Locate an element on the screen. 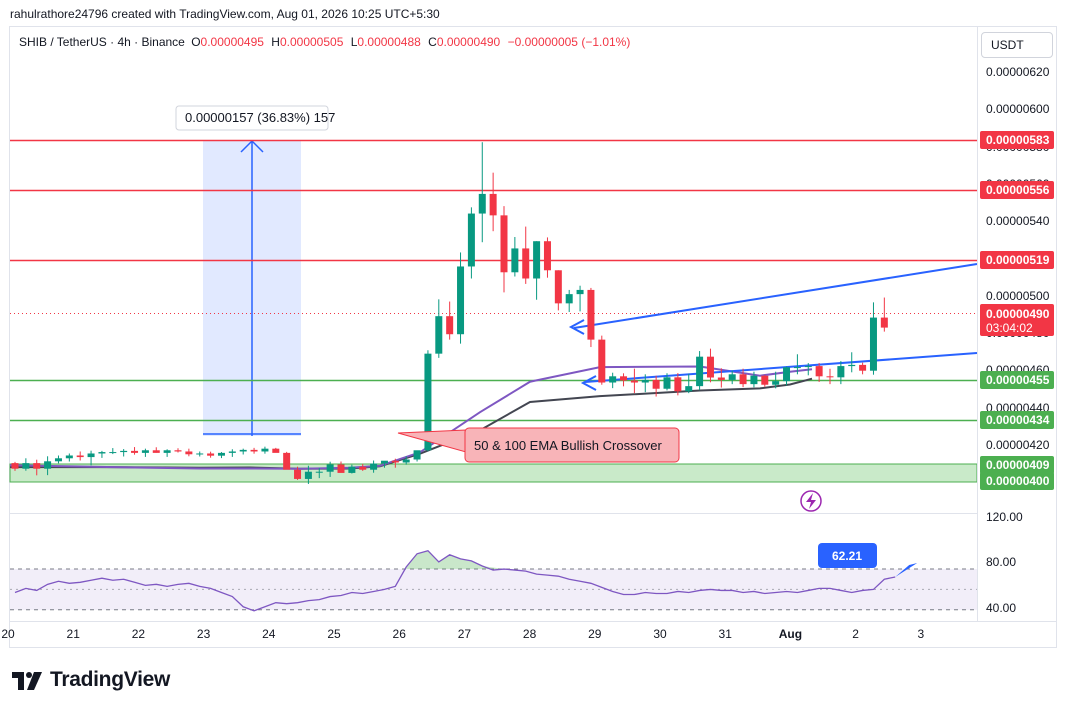 The width and height of the screenshot is (1067, 709). price-tick-label: 0.00000500 is located at coordinates (1018, 296).